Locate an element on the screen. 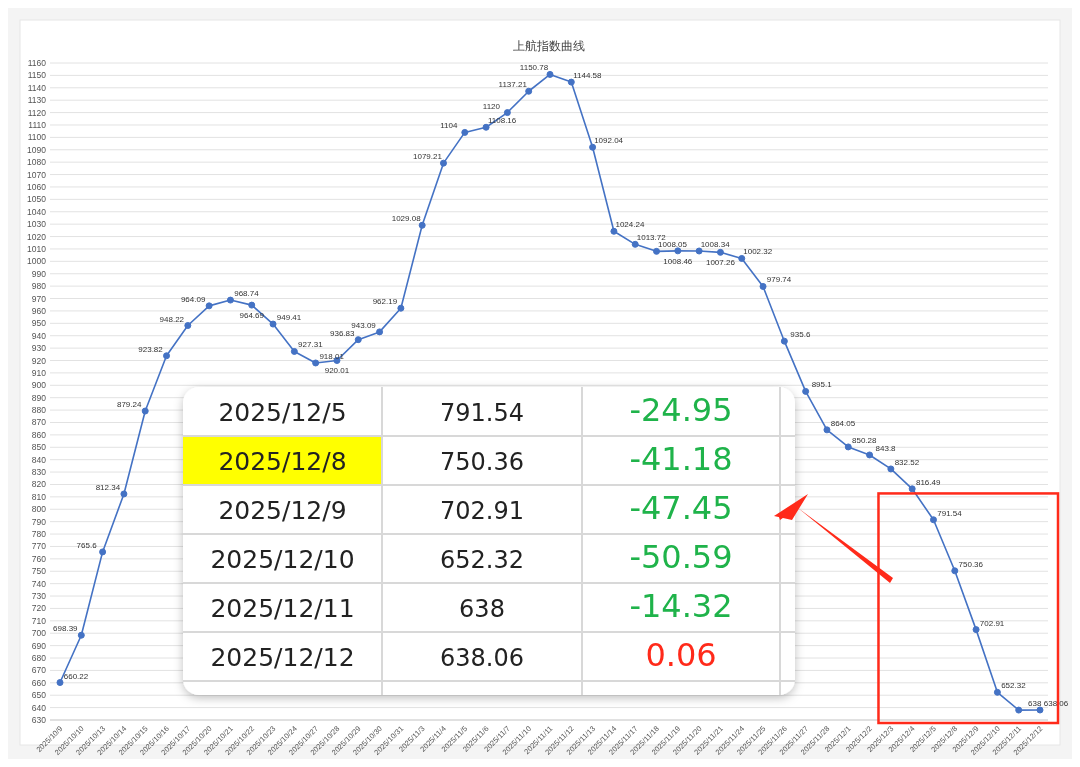  y-tick-label: 770 is located at coordinates (39, 546).